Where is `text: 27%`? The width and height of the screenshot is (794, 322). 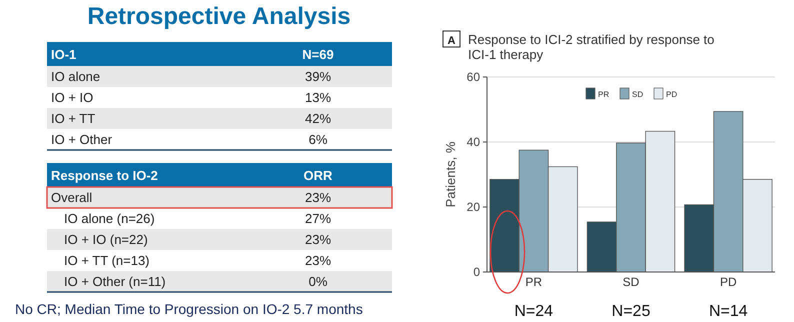
text: 27% is located at coordinates (318, 218).